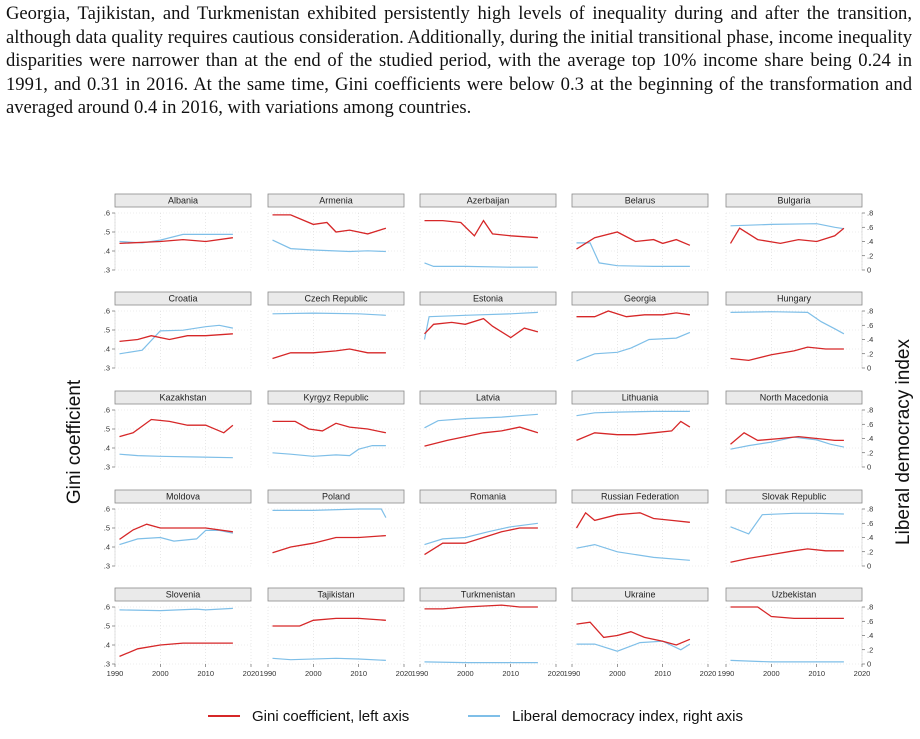 The image size is (920, 739). Describe the element at coordinates (633, 552) in the screenshot. I see `ldi-line-russian-federation` at that location.